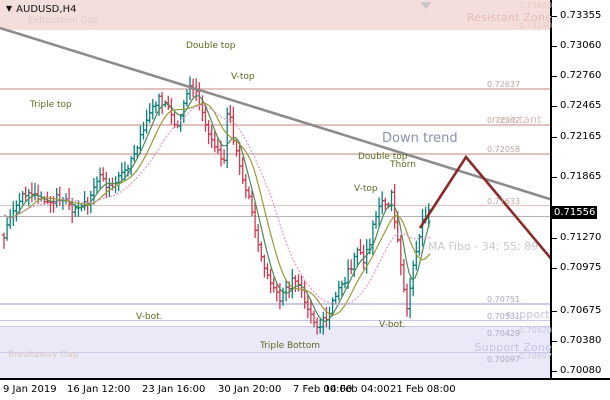 The image size is (610, 400). What do you see at coordinates (174, 389) in the screenshot?
I see `time-tick-label: 23 Jan 16:00` at bounding box center [174, 389].